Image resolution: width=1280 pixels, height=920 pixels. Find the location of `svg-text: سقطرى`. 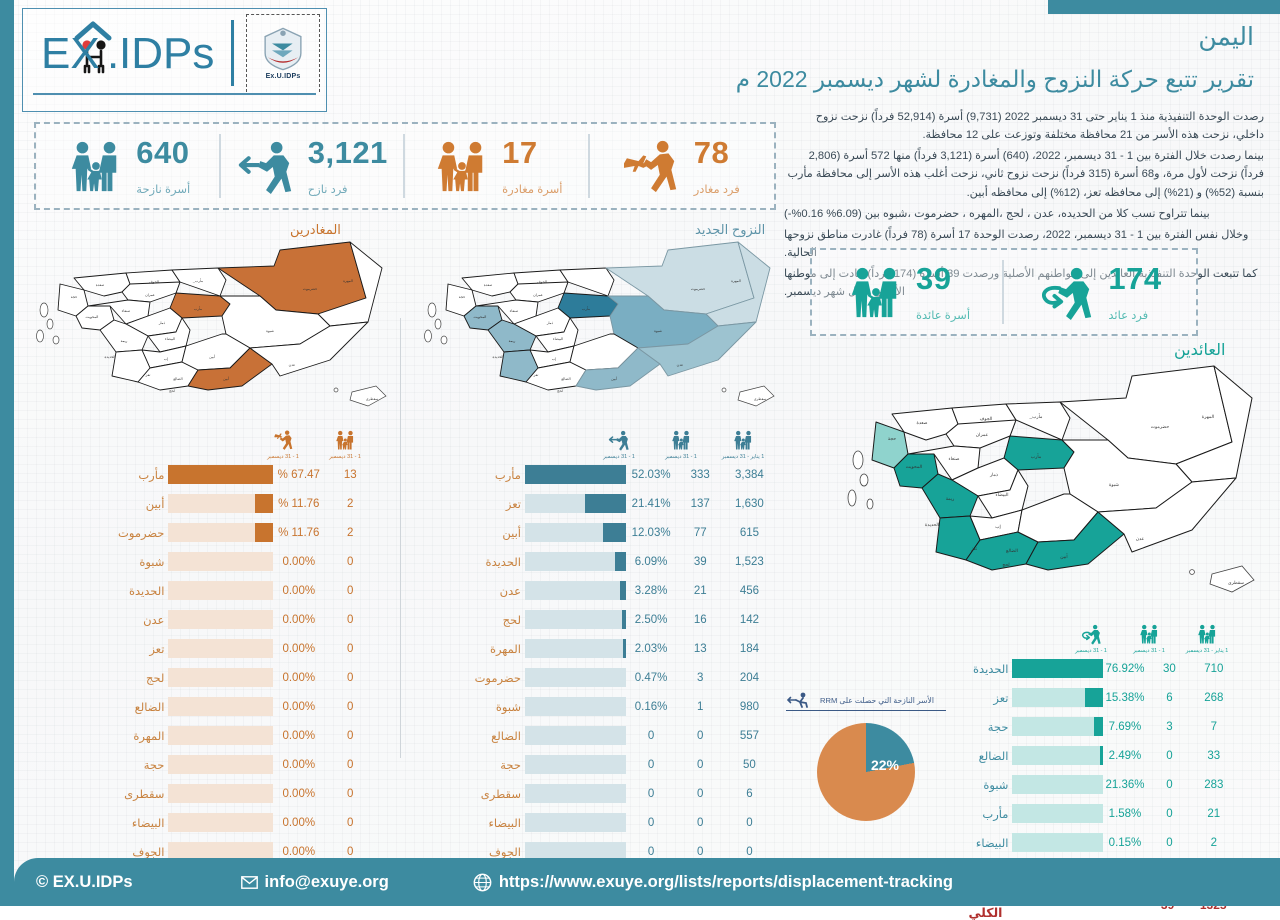

svg-text: سقطرى is located at coordinates (761, 398).